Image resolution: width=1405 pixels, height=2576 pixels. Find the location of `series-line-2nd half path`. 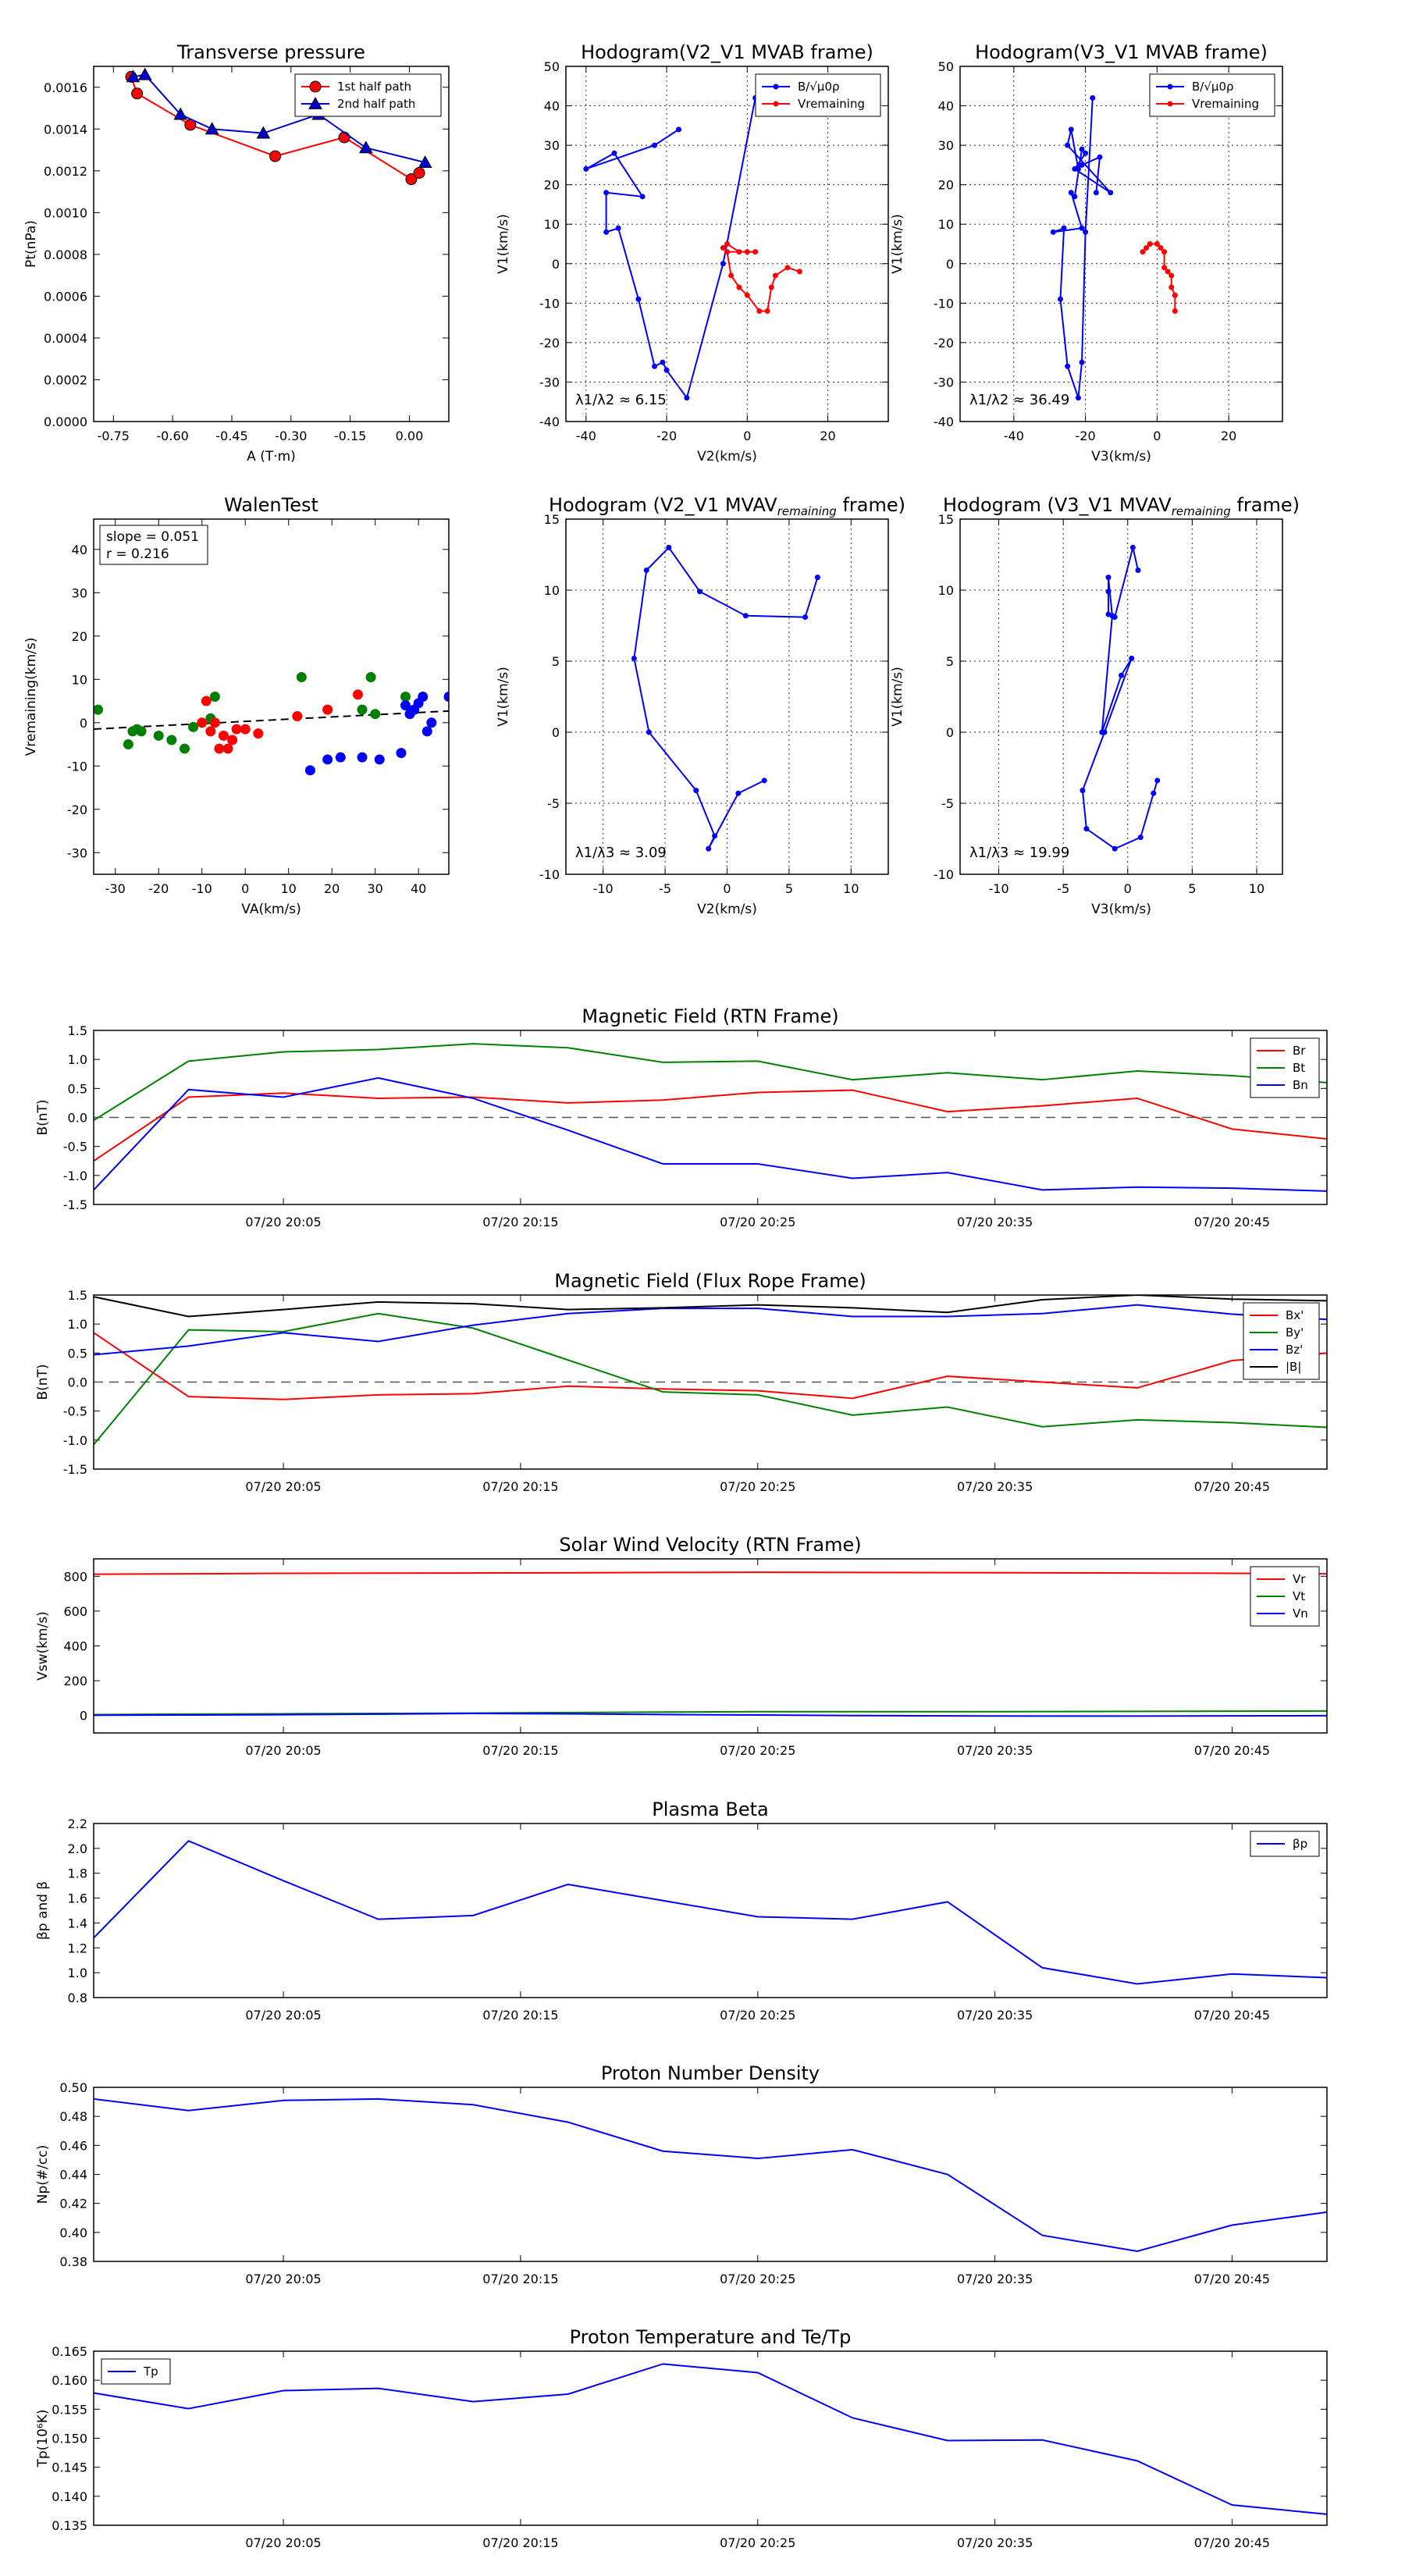

series-line-2nd half path is located at coordinates (279, 119).